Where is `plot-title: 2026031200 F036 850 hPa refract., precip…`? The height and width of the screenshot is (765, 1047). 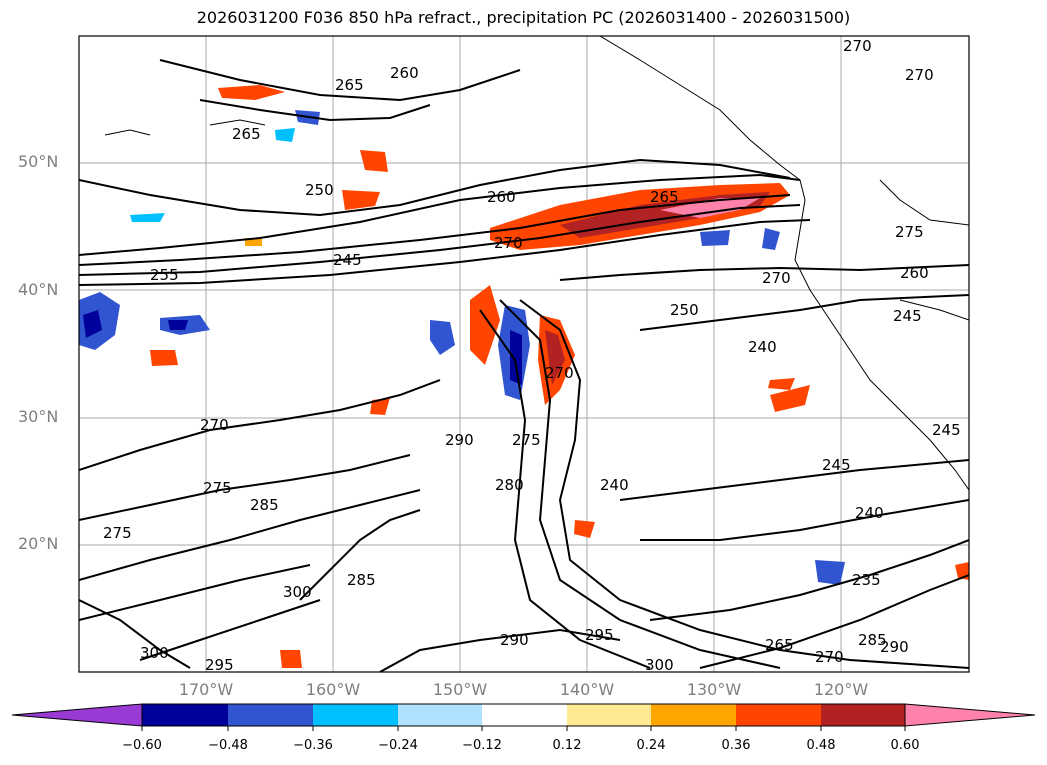 plot-title: 2026031200 F036 850 hPa refract., precip… is located at coordinates (523, 17).